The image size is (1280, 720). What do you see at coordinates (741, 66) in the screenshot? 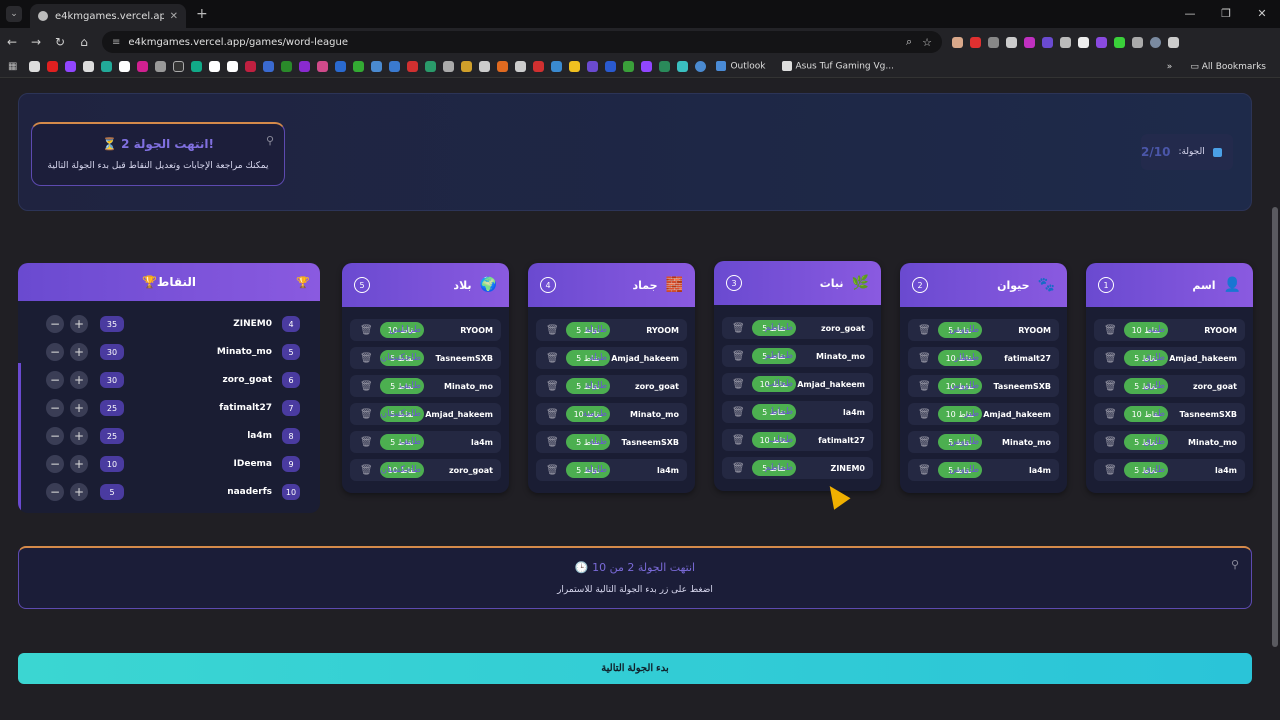
I see `bookmark-outlook: Outlook` at bounding box center [741, 66].